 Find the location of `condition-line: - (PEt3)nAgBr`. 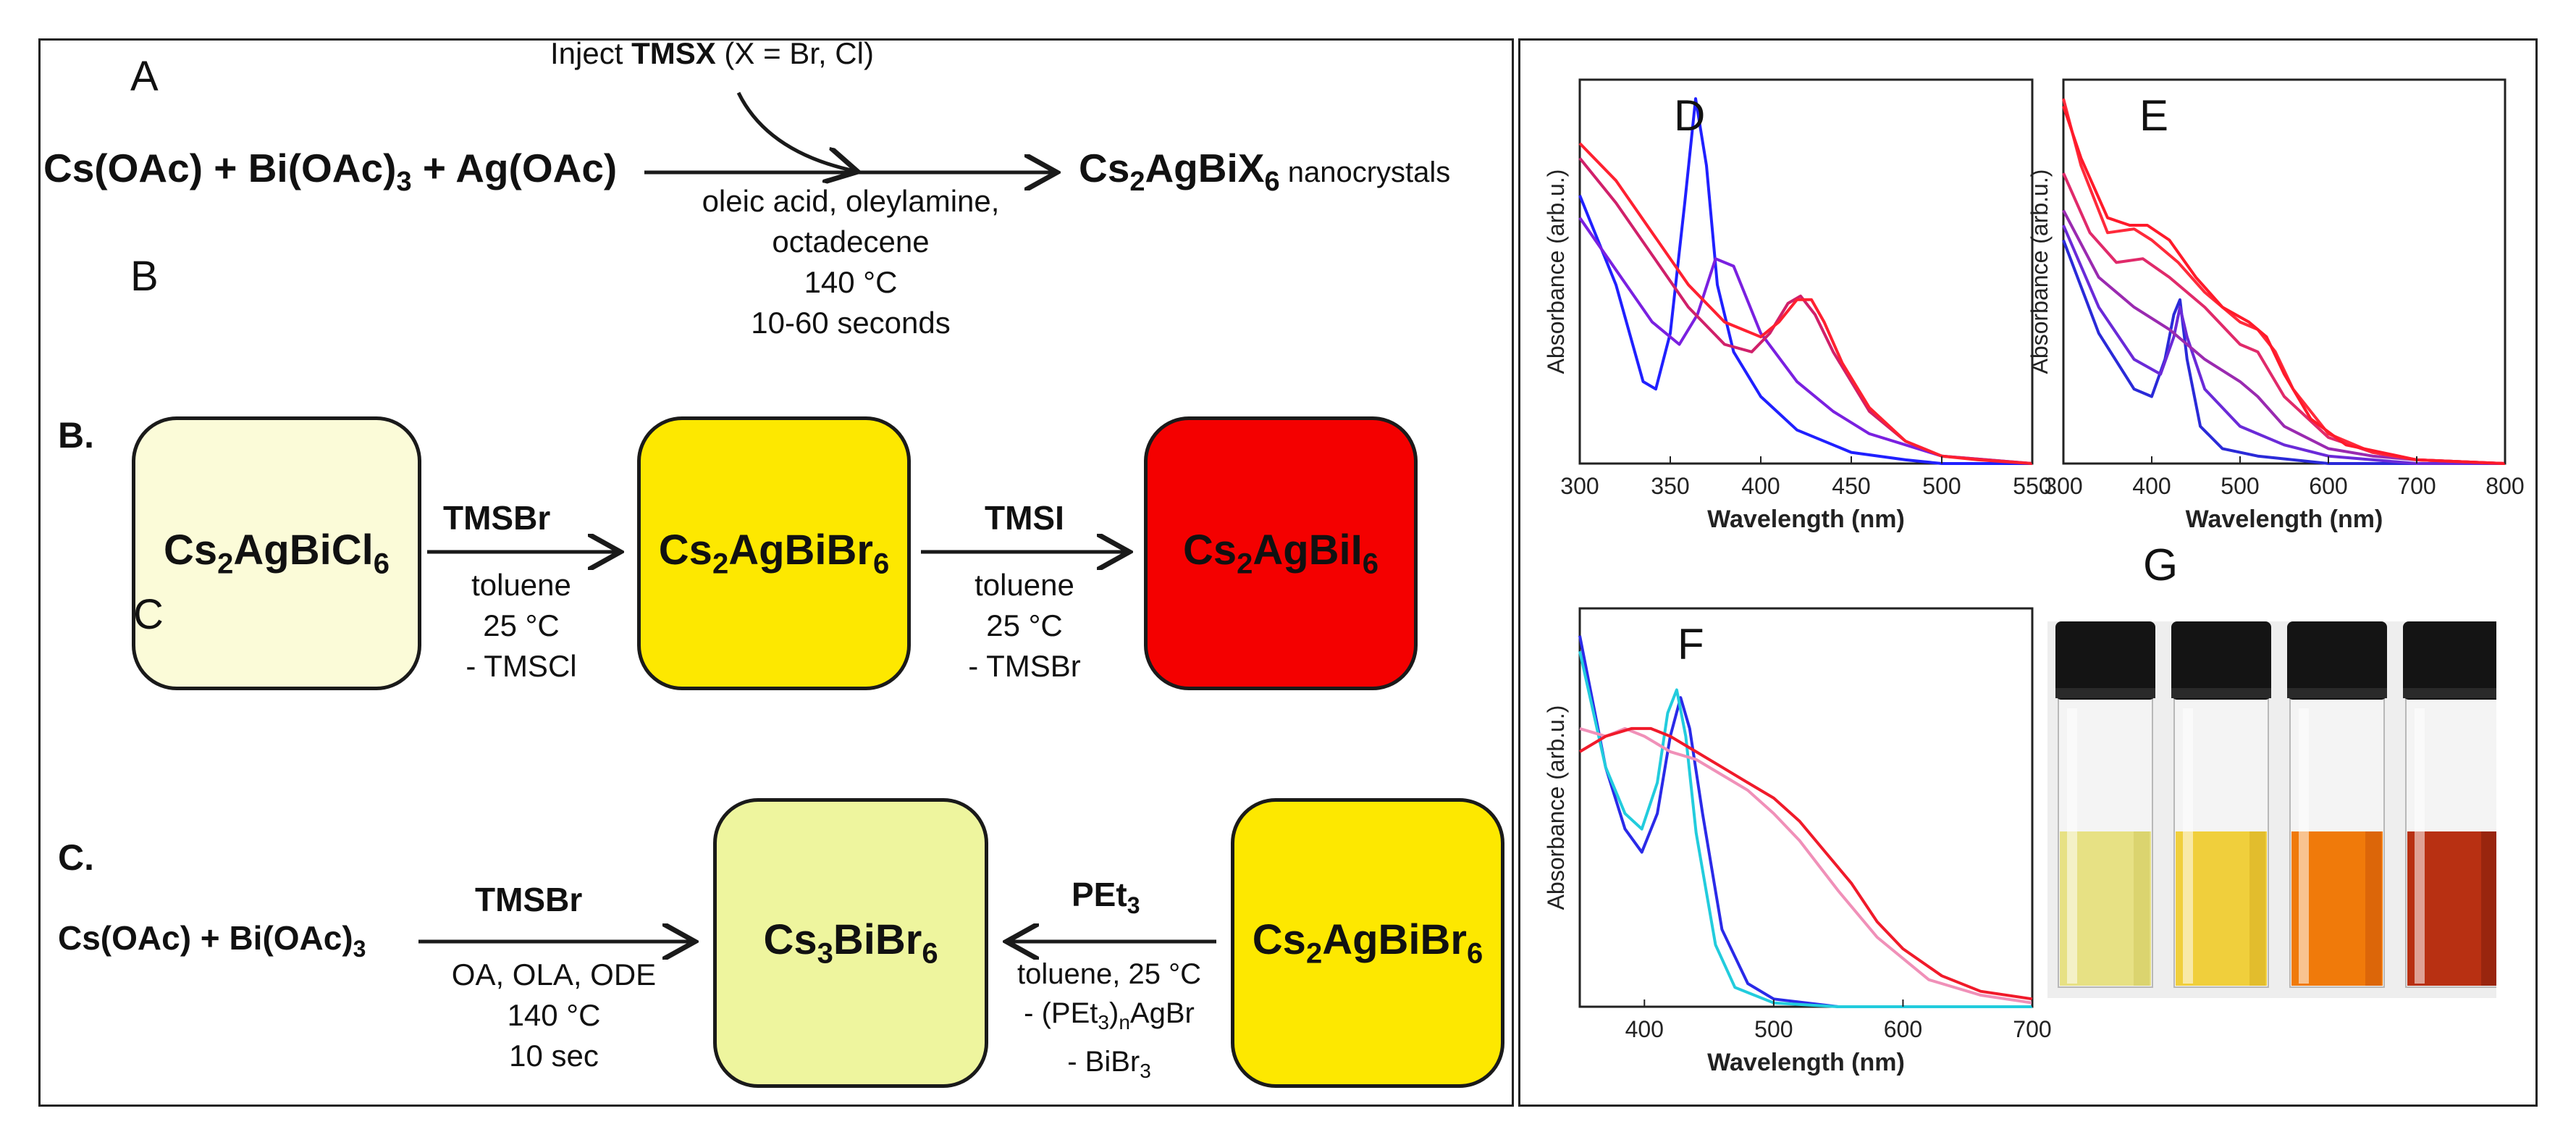

condition-line: - (PEt3)nAgBr is located at coordinates (1109, 1016).